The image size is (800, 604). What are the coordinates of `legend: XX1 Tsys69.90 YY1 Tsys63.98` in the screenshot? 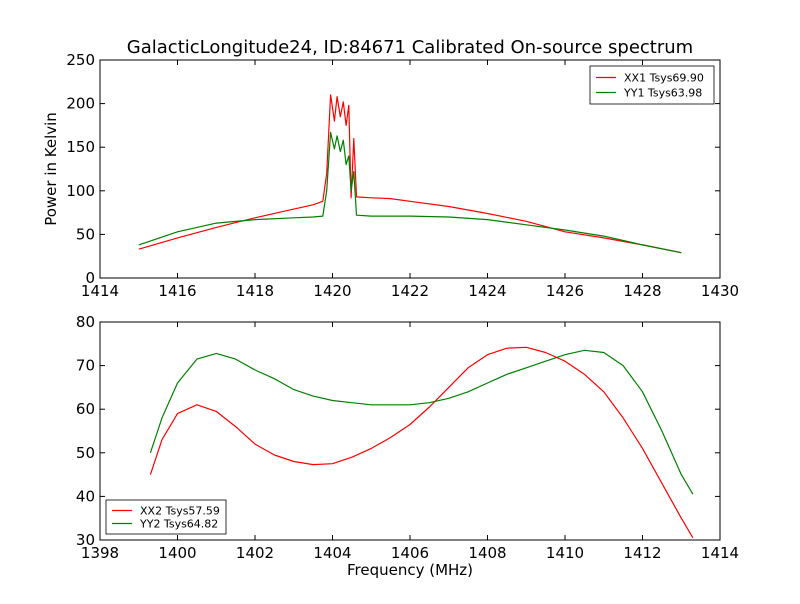 It's located at (652, 85).